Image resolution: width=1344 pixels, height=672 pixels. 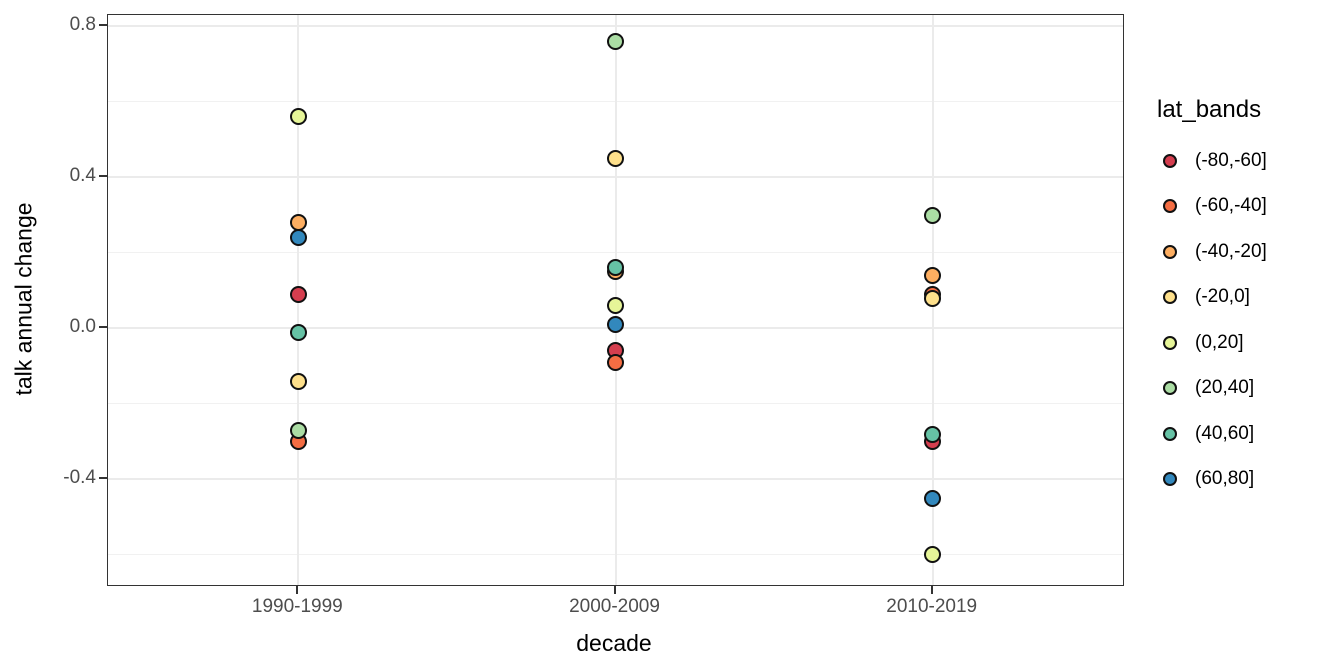 What do you see at coordinates (82, 327) in the screenshot?
I see `y-tick-label: 0.0` at bounding box center [82, 327].